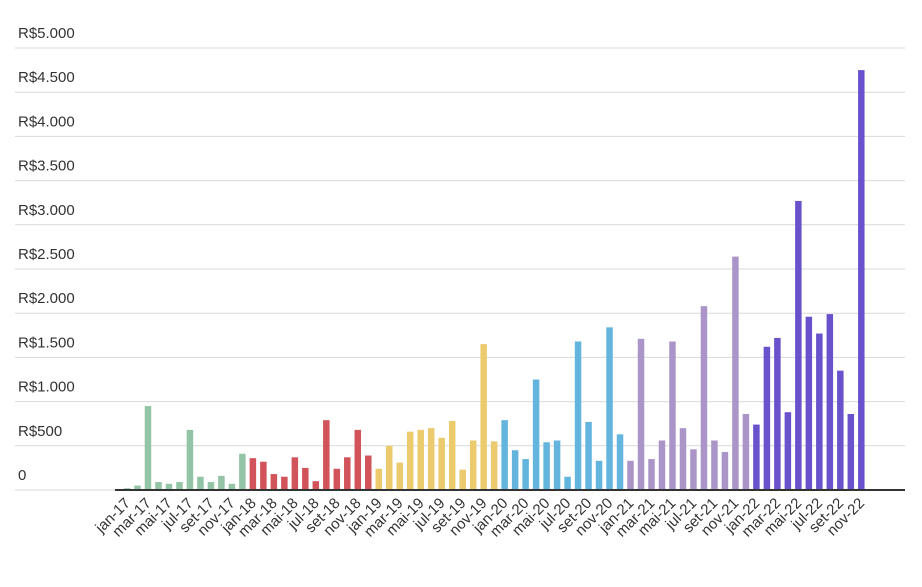  I want to click on y-tick-label: R$1.500, so click(46, 342).